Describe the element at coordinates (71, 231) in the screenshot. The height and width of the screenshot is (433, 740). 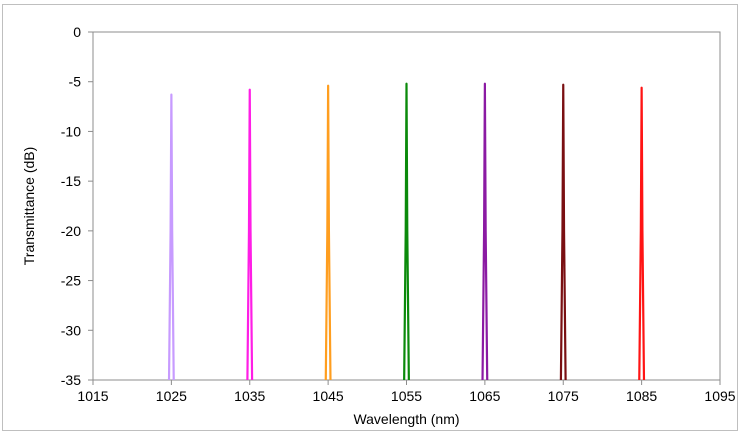
I see `y-tick-label: -20` at that location.